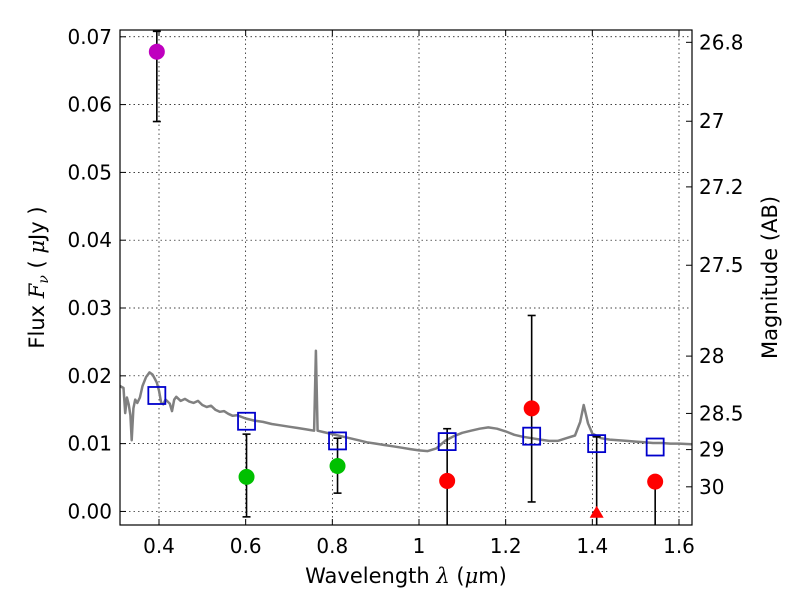 This screenshot has width=800, height=600. Describe the element at coordinates (457, 576) in the screenshot. I see `x-axis-label-unit-open: (` at that location.